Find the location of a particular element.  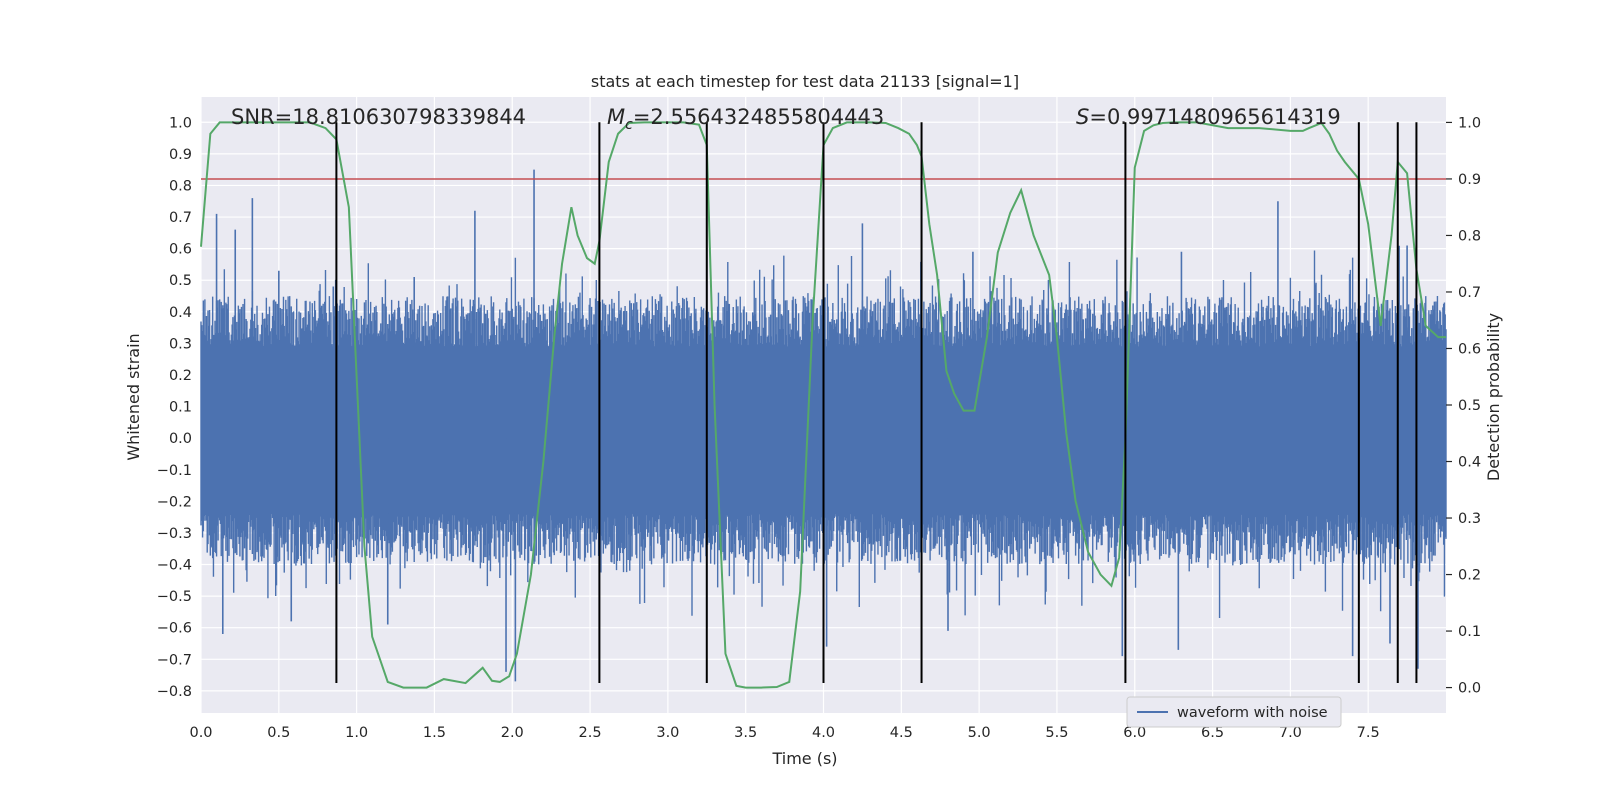

y-left-tick-label: 0.3 is located at coordinates (180, 344).